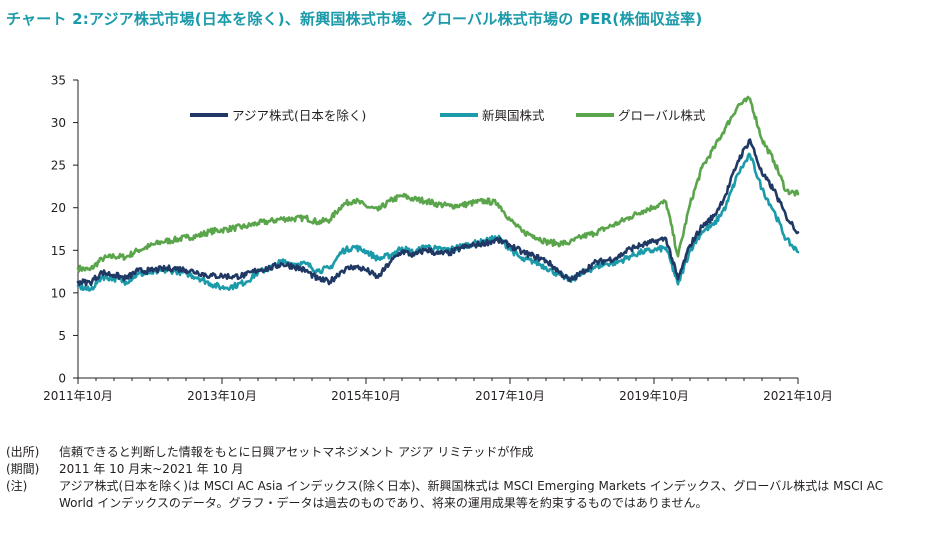  I want to click on x-tick-label: 2013年10月, so click(222, 396).